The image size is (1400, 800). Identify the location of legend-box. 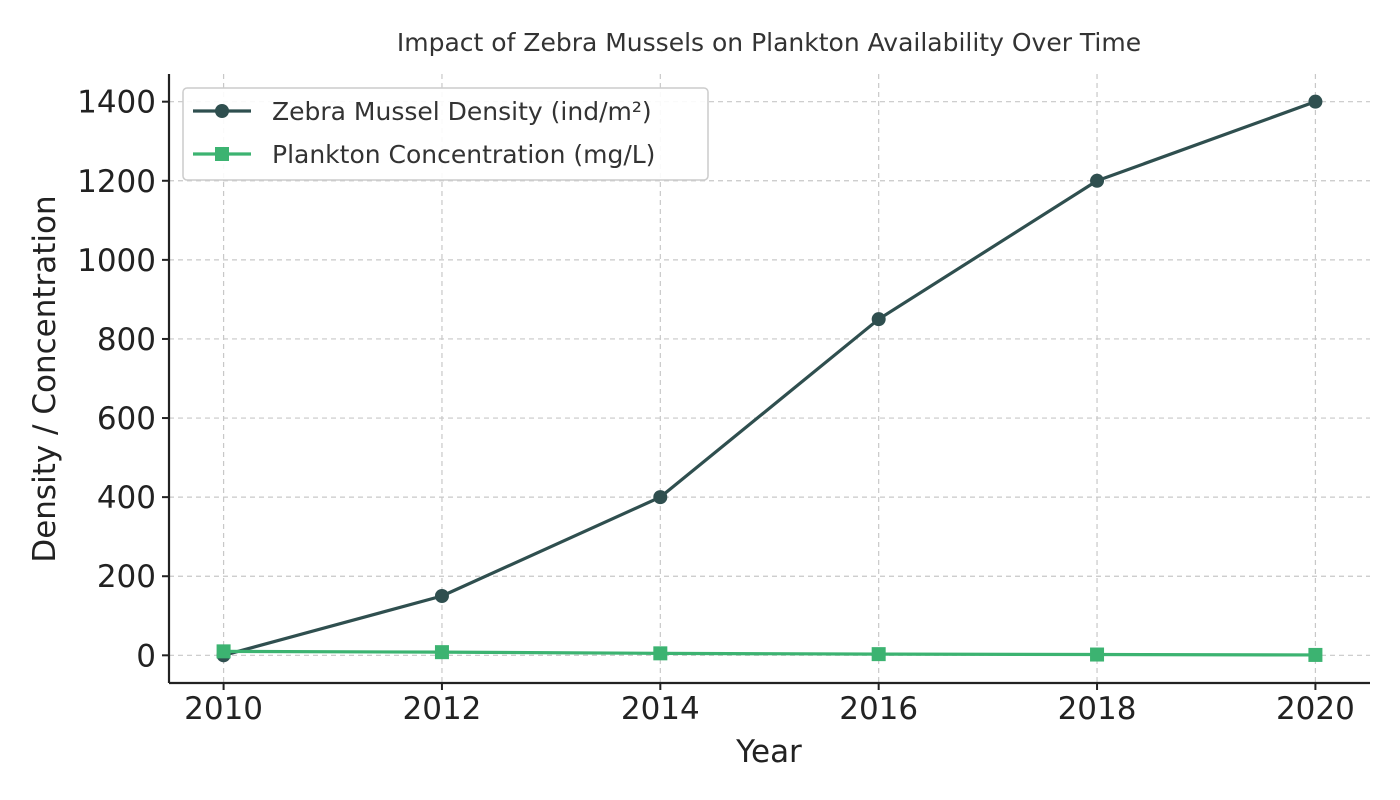
(445, 134).